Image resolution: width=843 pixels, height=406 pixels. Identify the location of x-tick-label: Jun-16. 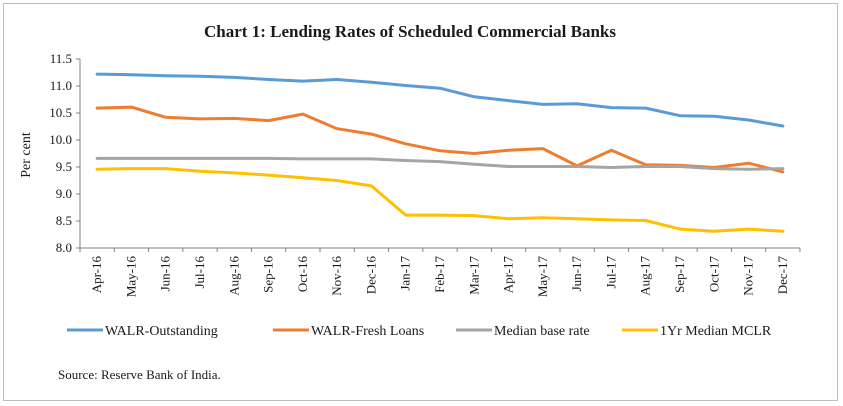
(165, 274).